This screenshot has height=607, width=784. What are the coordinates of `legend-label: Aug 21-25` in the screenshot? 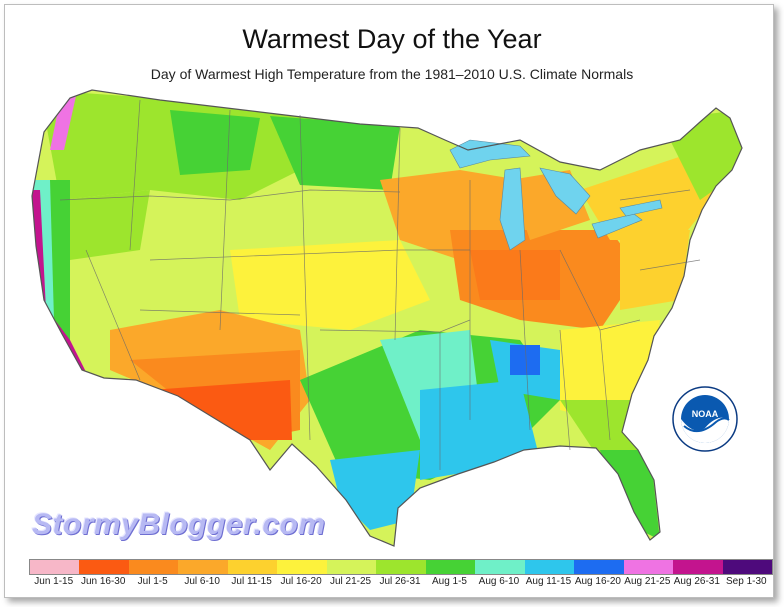 It's located at (647, 581).